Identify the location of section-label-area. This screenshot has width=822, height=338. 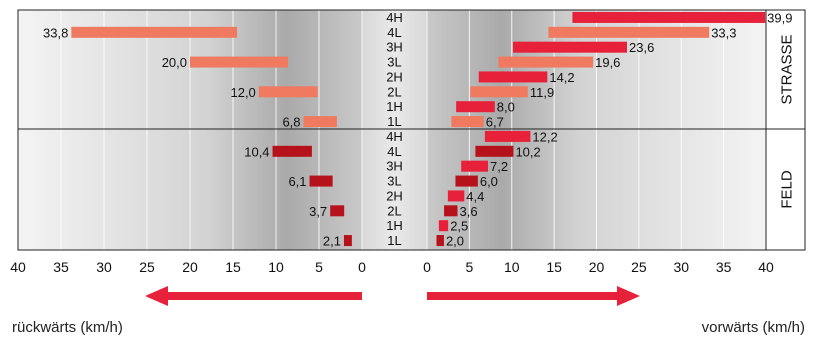
(785, 130).